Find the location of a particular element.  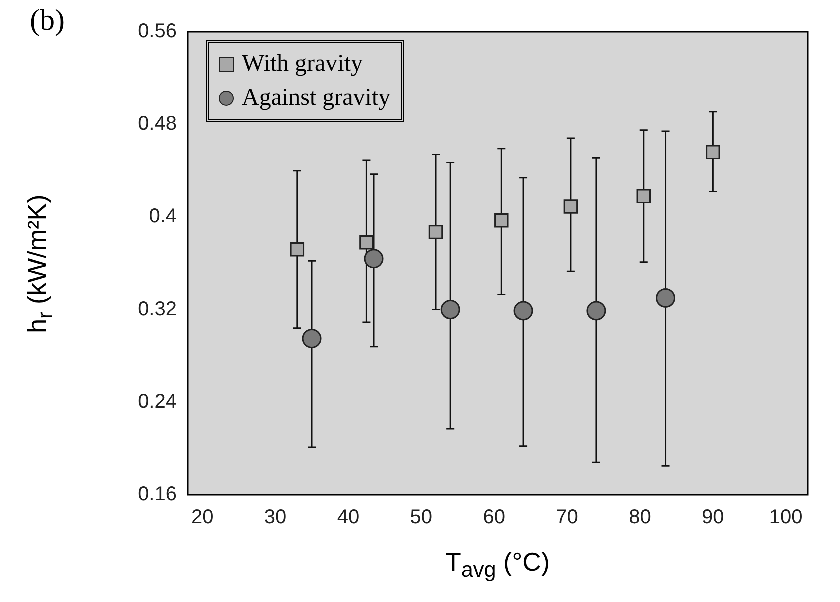

legend-label: With gravity is located at coordinates (303, 64).